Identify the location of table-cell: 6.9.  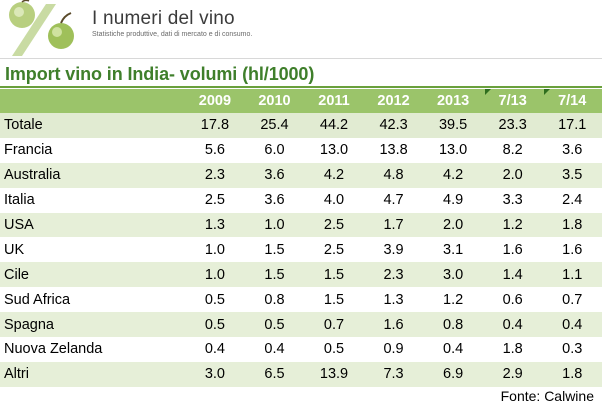
(453, 374).